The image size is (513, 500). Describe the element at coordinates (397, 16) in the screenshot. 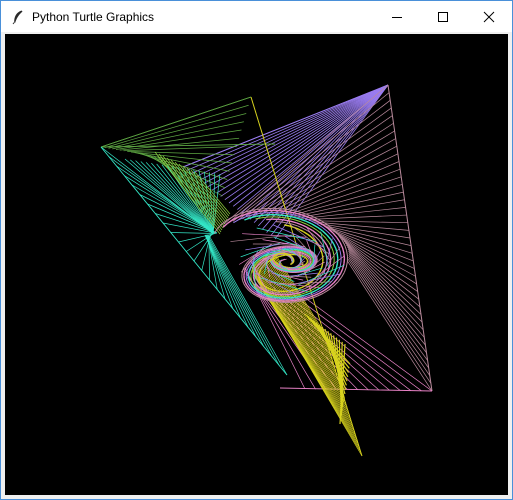

I see `minimize-button` at that location.